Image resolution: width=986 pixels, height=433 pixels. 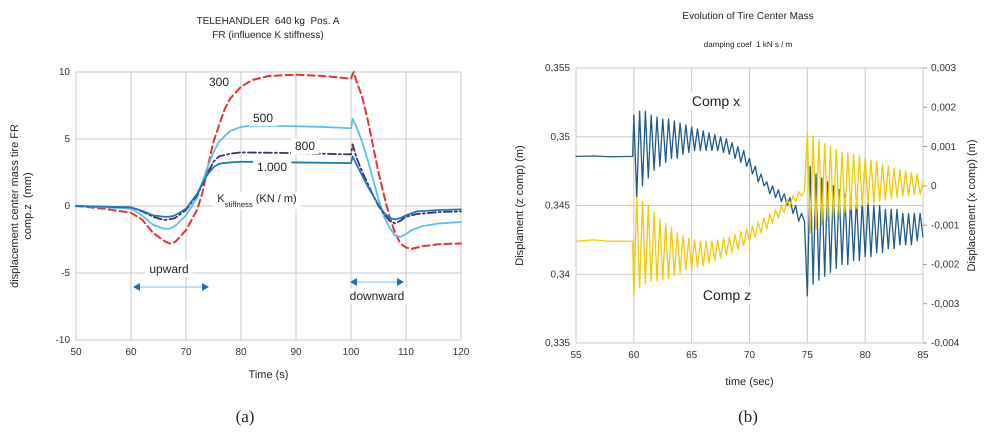 What do you see at coordinates (748, 16) in the screenshot?
I see `chart-title: Evolution of Tire Center Mass` at bounding box center [748, 16].